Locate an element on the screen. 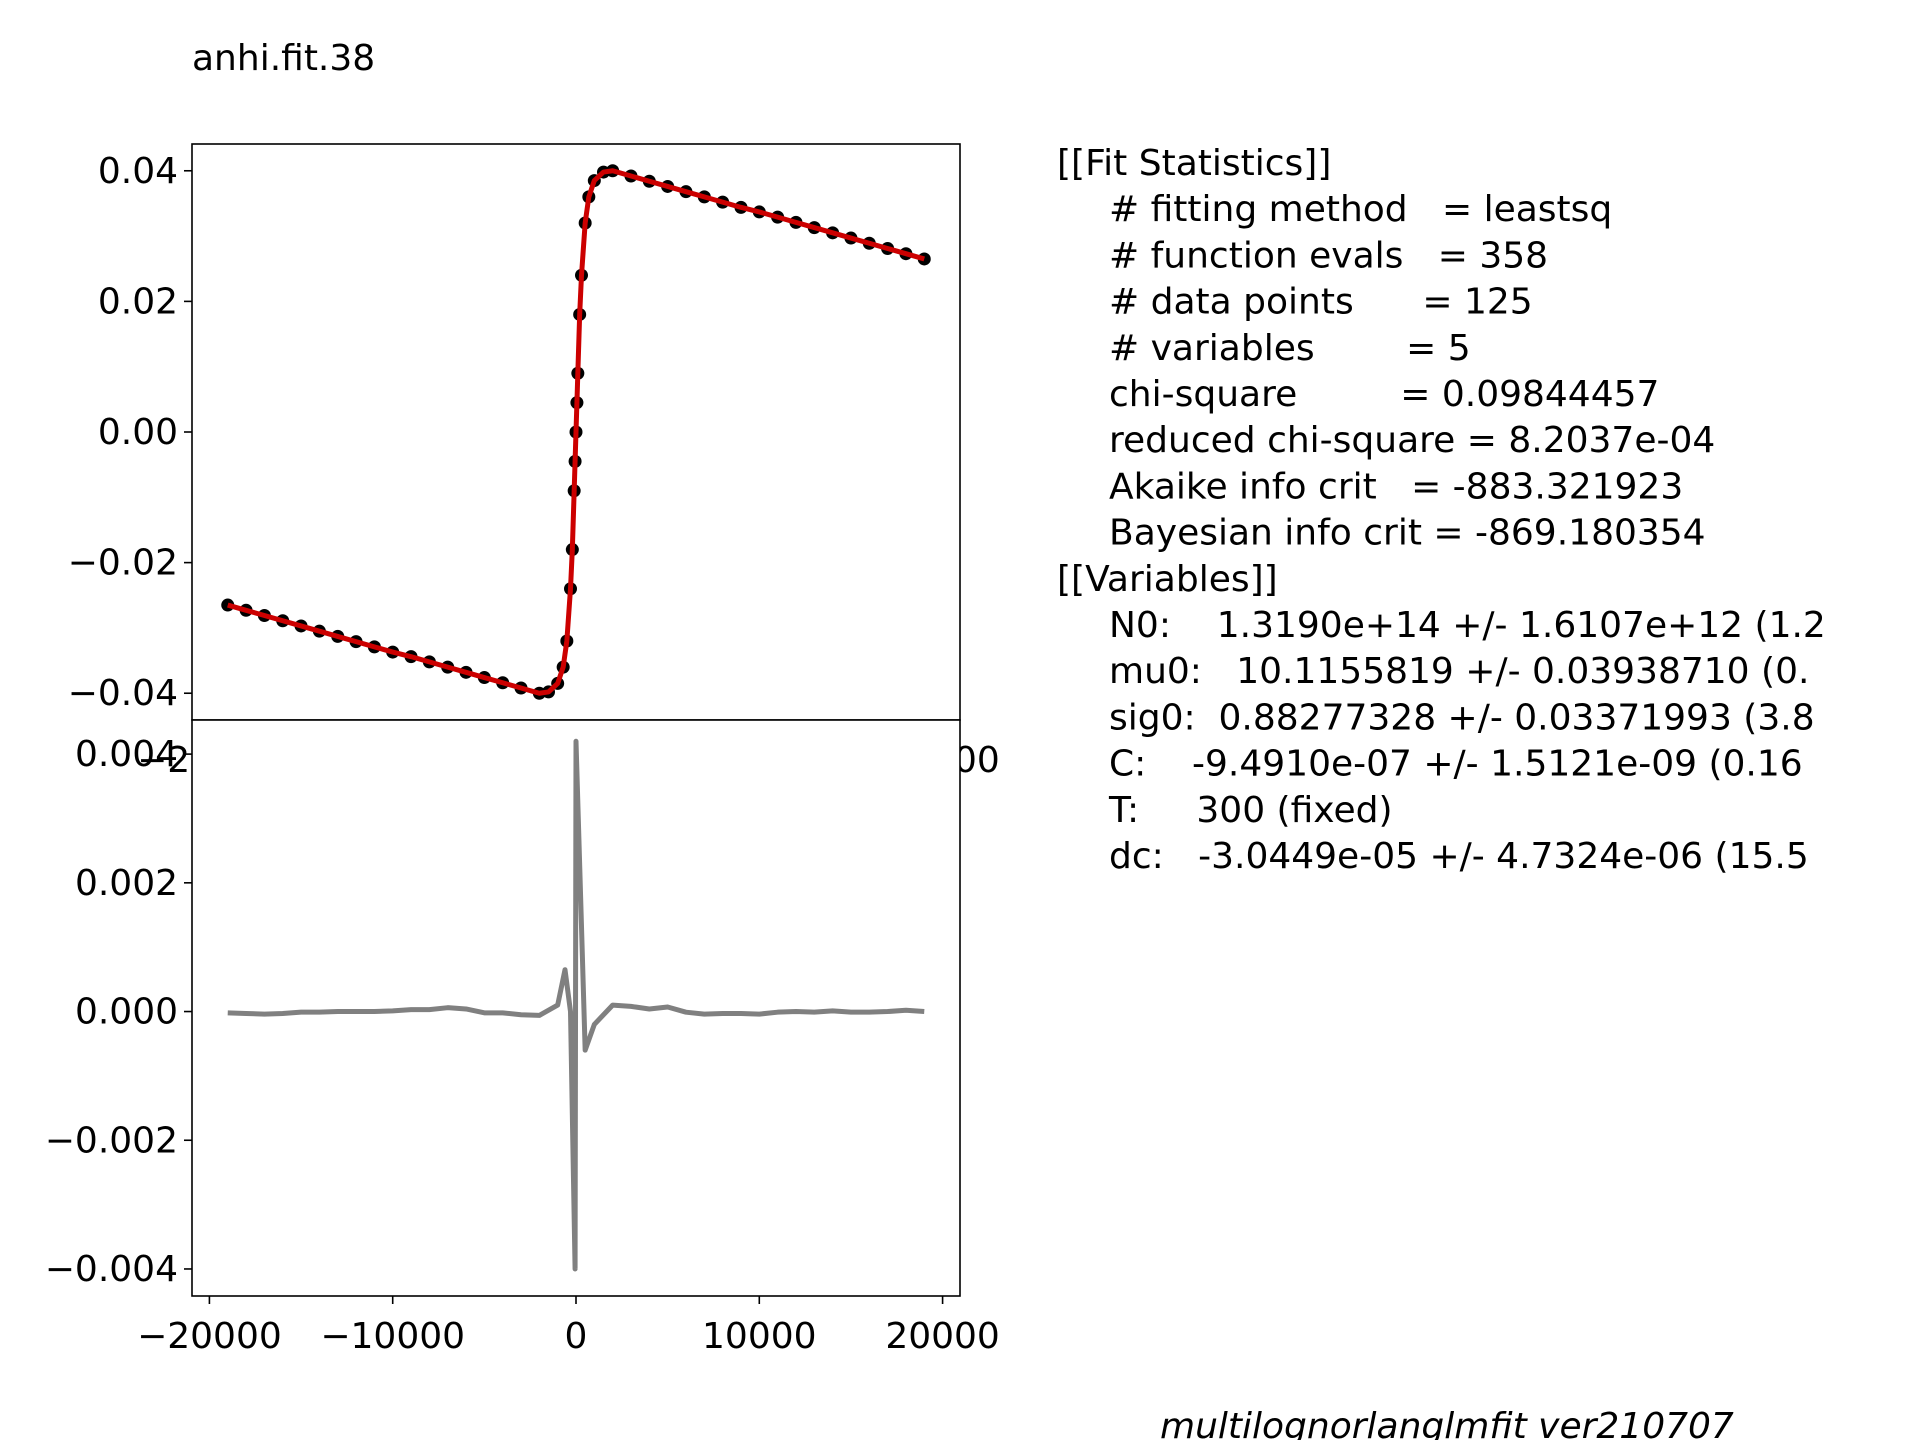 Image resolution: width=1920 pixels, height=1440 pixels. y-tick-label: −0.004 is located at coordinates (111, 1269).